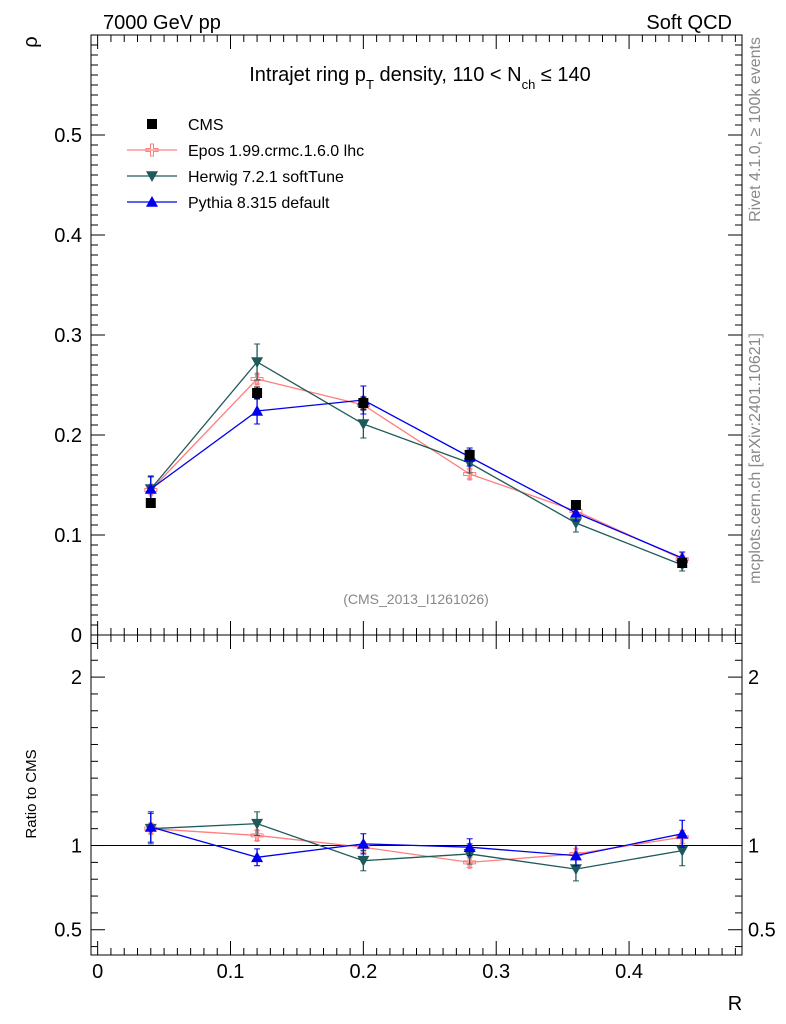 The height and width of the screenshot is (1024, 786). I want to click on y-tick-label: 0.1, so click(68, 536).